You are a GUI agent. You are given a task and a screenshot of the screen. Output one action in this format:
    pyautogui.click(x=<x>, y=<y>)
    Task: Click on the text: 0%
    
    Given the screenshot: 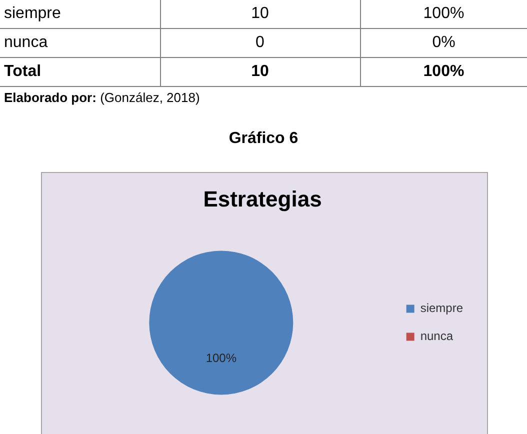 What is the action you would take?
    pyautogui.click(x=444, y=42)
    